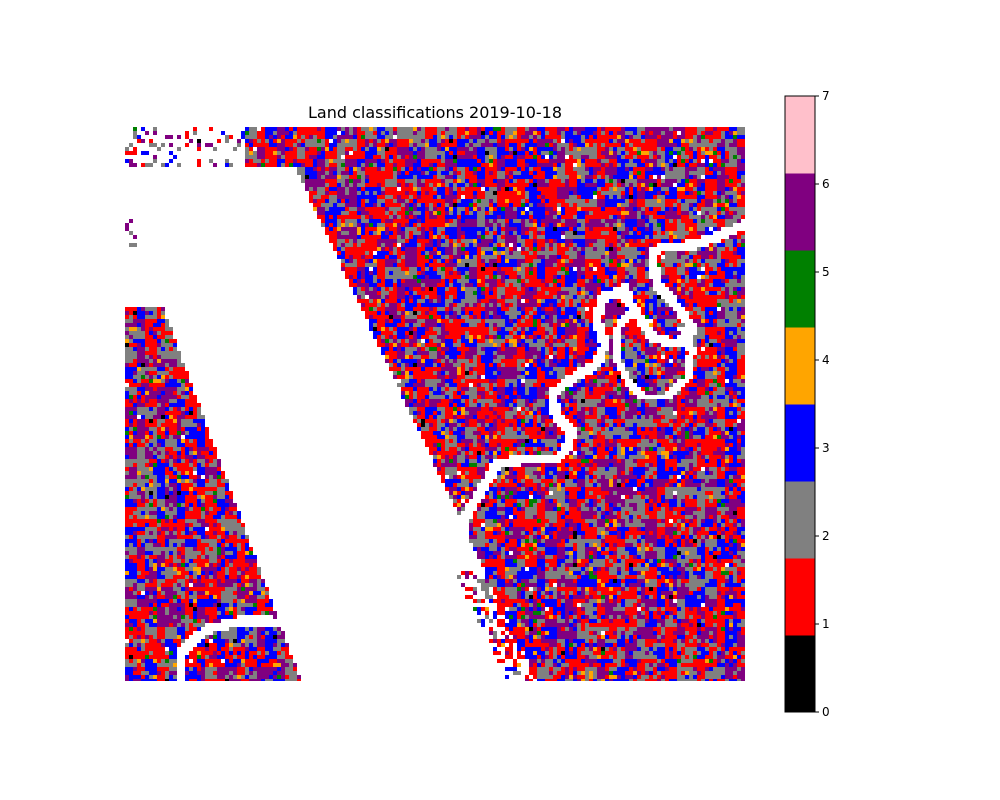  What do you see at coordinates (826, 536) in the screenshot?
I see `colorbar-tick-label: 2` at bounding box center [826, 536].